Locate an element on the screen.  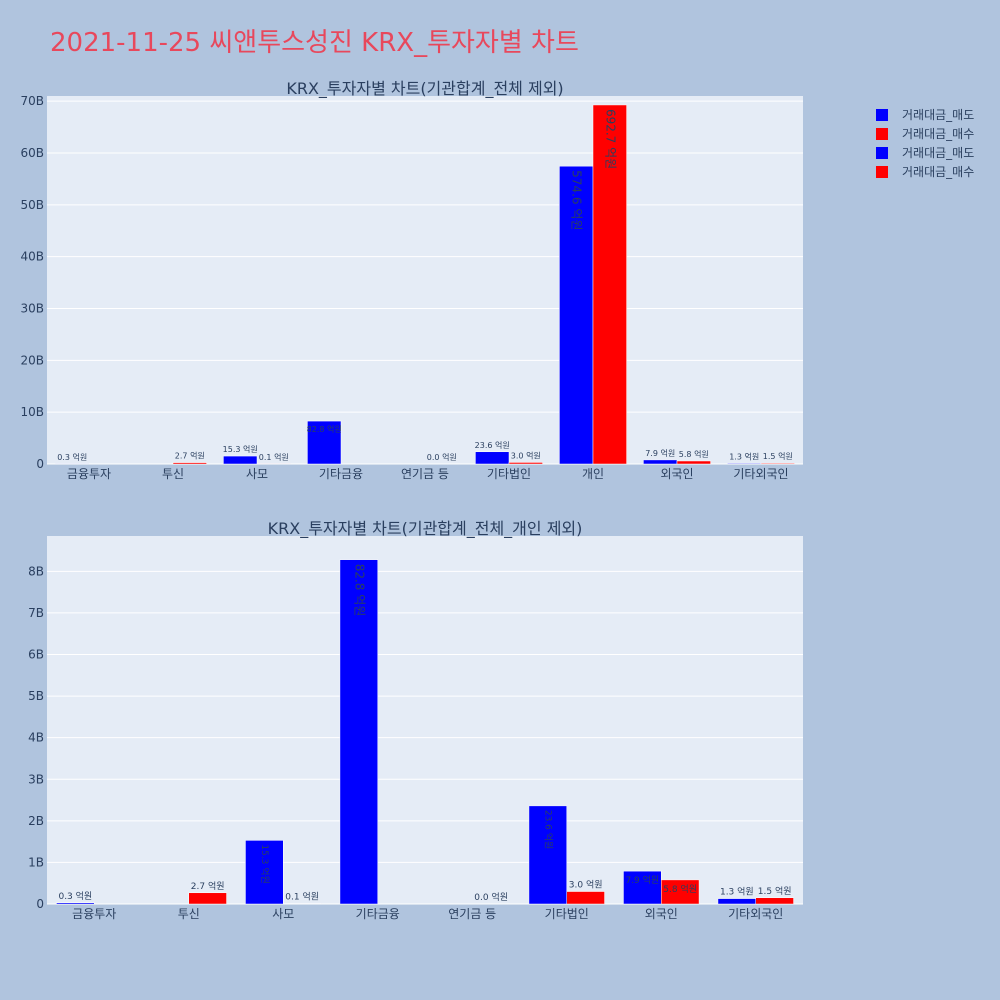
y-tick-label: 40B is located at coordinates (32, 257).